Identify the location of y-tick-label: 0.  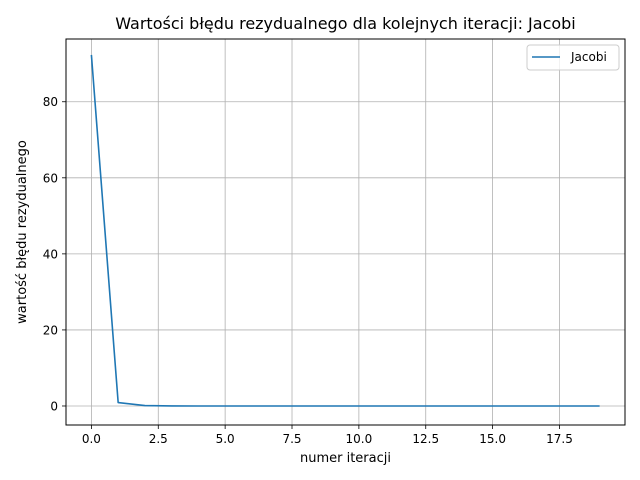
(54, 406).